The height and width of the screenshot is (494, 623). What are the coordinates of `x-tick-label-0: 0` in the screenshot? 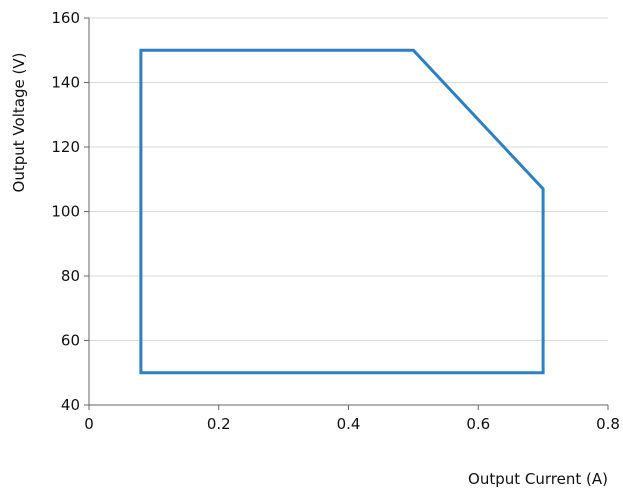 It's located at (89, 424).